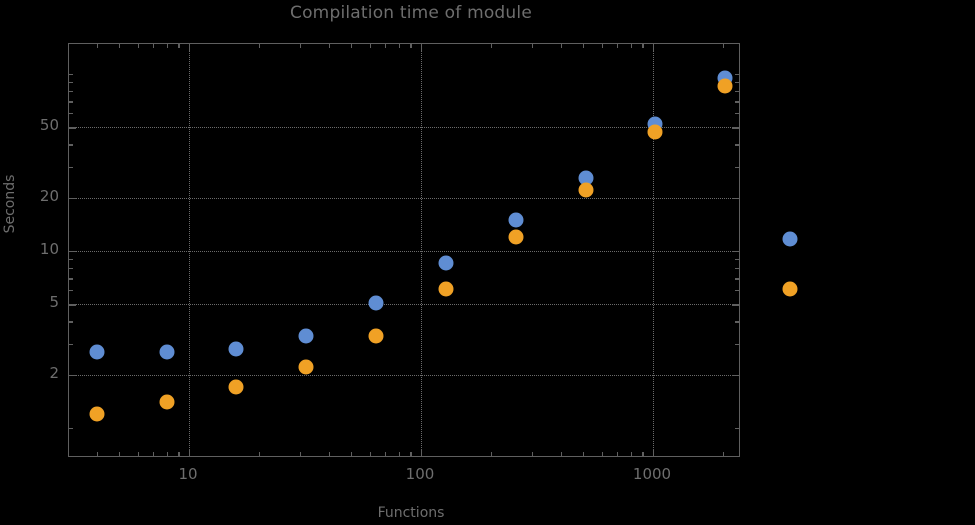 The height and width of the screenshot is (525, 975). What do you see at coordinates (652, 474) in the screenshot?
I see `x-axis-tick-label: 1000` at bounding box center [652, 474].